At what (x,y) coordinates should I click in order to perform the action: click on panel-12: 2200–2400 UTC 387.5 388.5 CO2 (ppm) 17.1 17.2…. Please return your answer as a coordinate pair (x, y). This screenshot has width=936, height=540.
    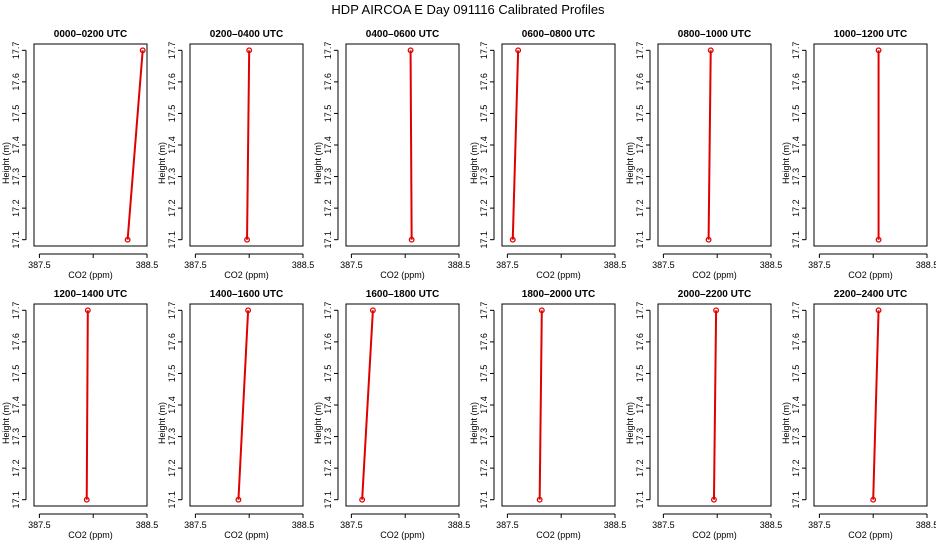
    Looking at the image, I should click on (858, 414).